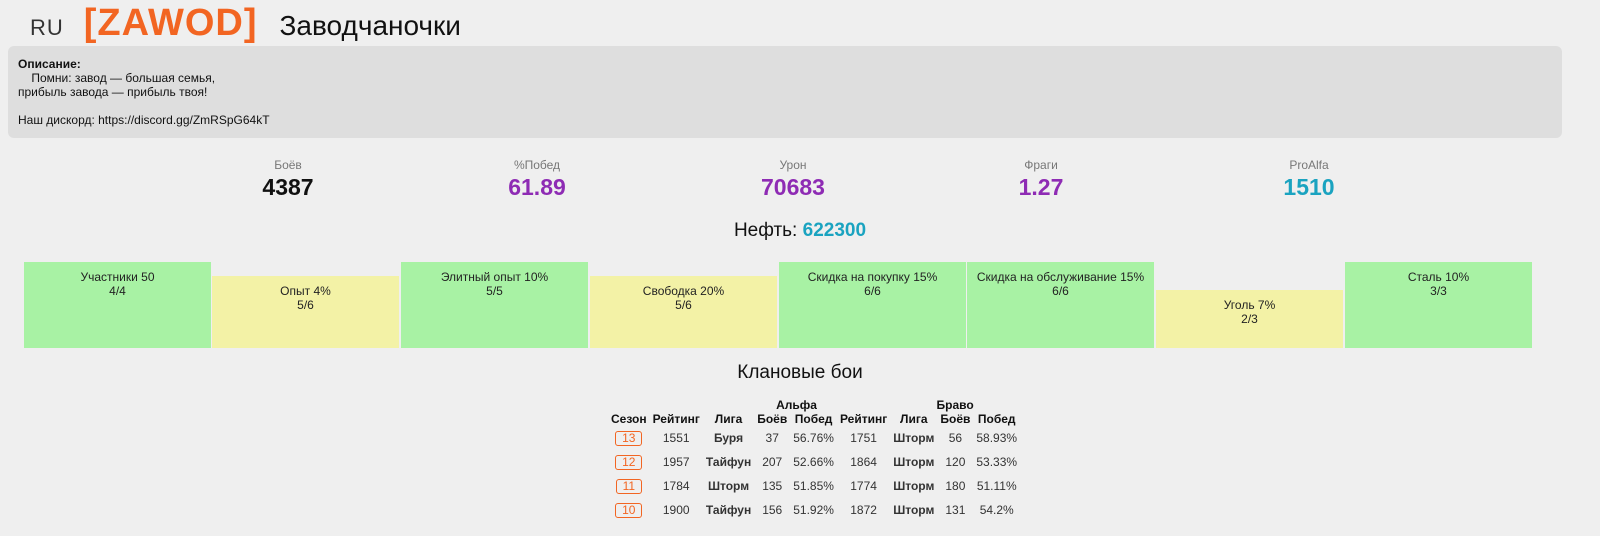 Image resolution: width=1600 pixels, height=536 pixels. Describe the element at coordinates (305, 291) in the screenshot. I see `building-name: Опыт 4%` at that location.